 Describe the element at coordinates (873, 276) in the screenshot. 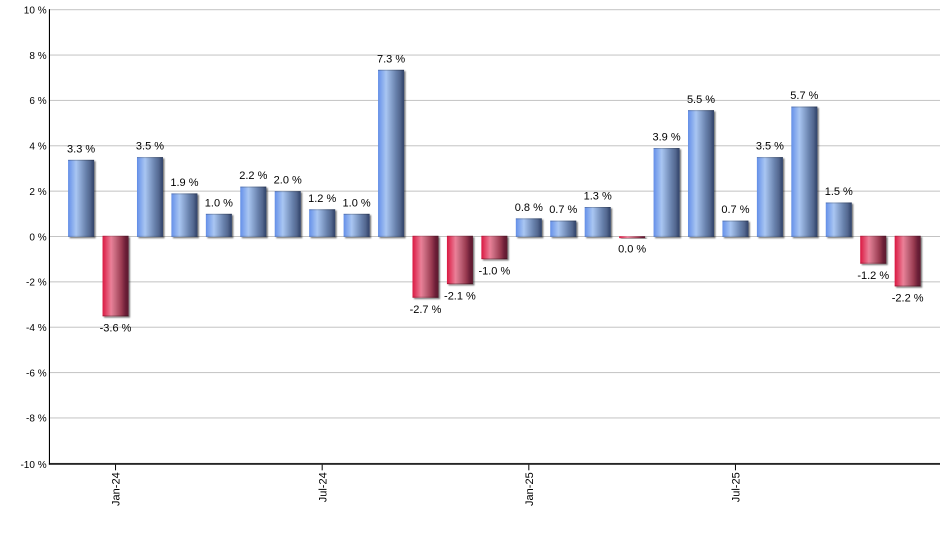

I see `svg-text: -1.2 %` at that location.